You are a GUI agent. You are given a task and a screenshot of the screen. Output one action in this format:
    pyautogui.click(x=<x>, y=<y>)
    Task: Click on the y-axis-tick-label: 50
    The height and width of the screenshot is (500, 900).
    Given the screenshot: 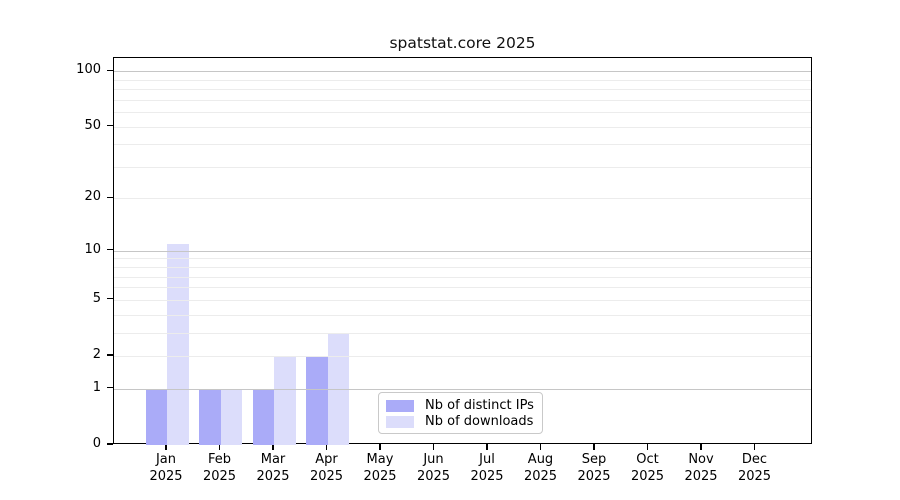 What is the action you would take?
    pyautogui.click(x=92, y=125)
    